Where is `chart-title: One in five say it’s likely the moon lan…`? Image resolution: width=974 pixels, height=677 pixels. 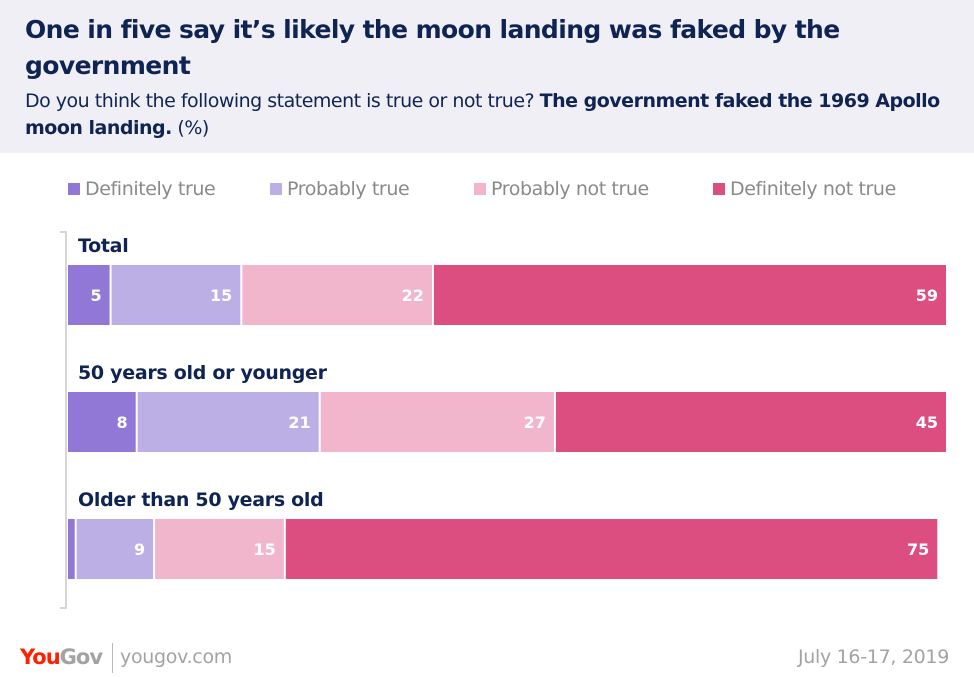
chart-title: One in five say it’s likely the moon lan… is located at coordinates (432, 47).